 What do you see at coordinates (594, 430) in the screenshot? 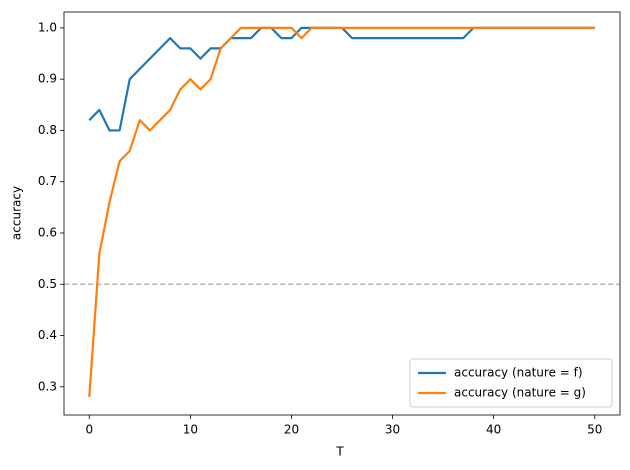
I see `x-tick-label: 50` at bounding box center [594, 430].